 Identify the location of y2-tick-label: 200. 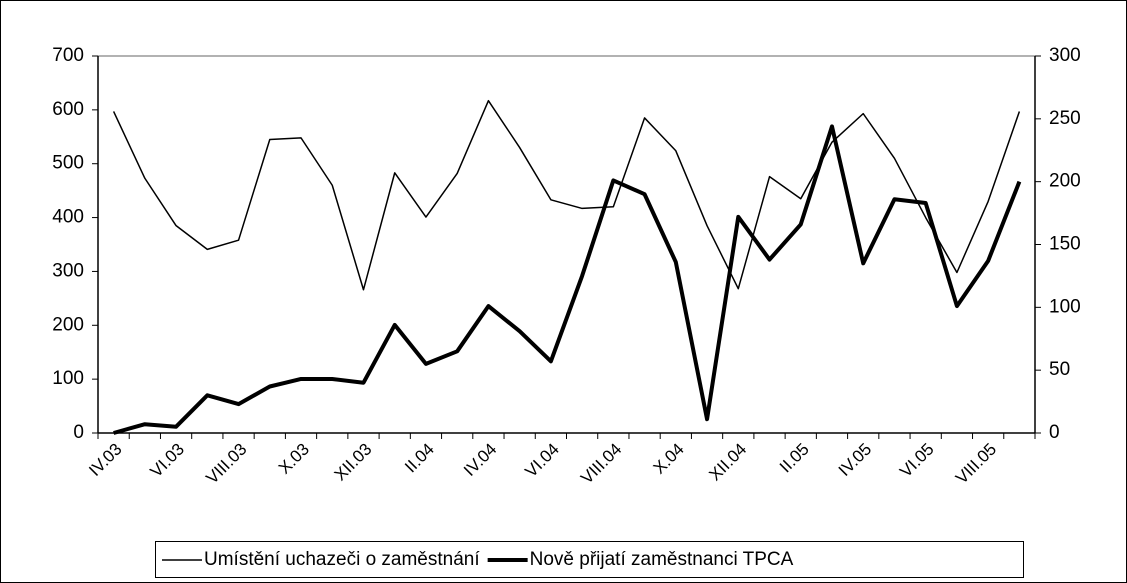
(1065, 181).